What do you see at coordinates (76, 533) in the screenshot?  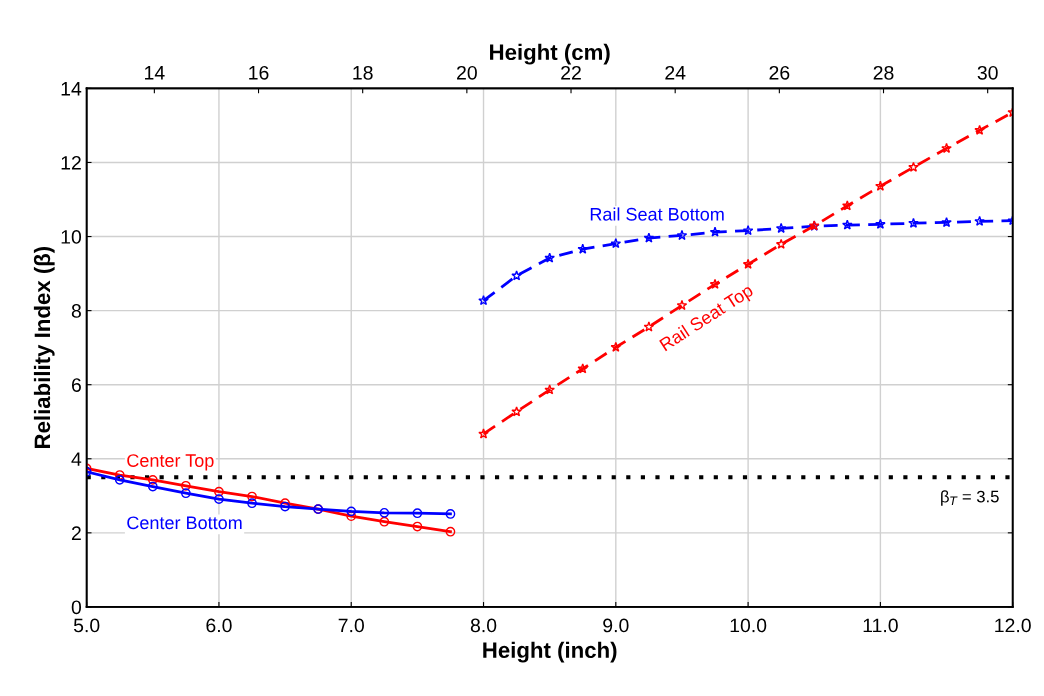 I see `y-tick-label: 2` at bounding box center [76, 533].